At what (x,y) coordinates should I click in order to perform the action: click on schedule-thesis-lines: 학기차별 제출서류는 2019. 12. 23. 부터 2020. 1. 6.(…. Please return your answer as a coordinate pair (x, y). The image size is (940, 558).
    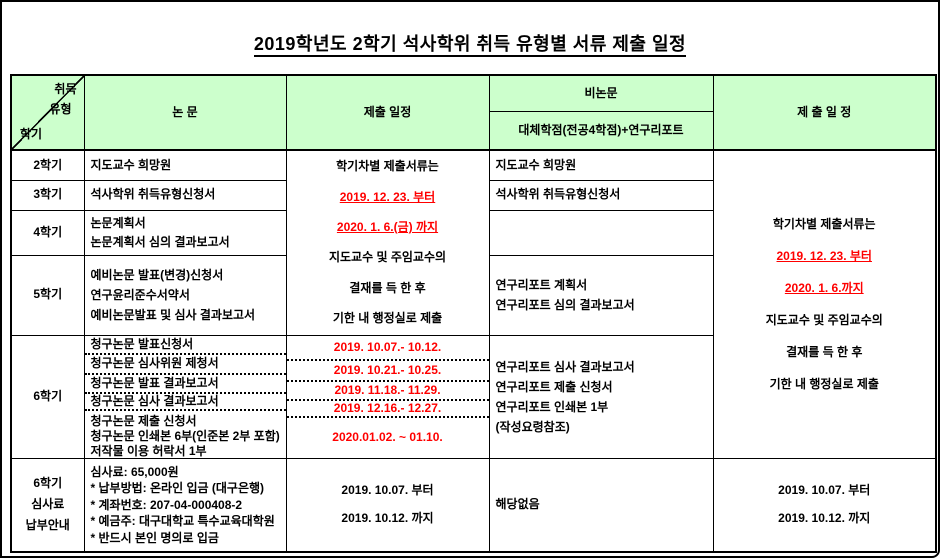
    Looking at the image, I should click on (387, 243).